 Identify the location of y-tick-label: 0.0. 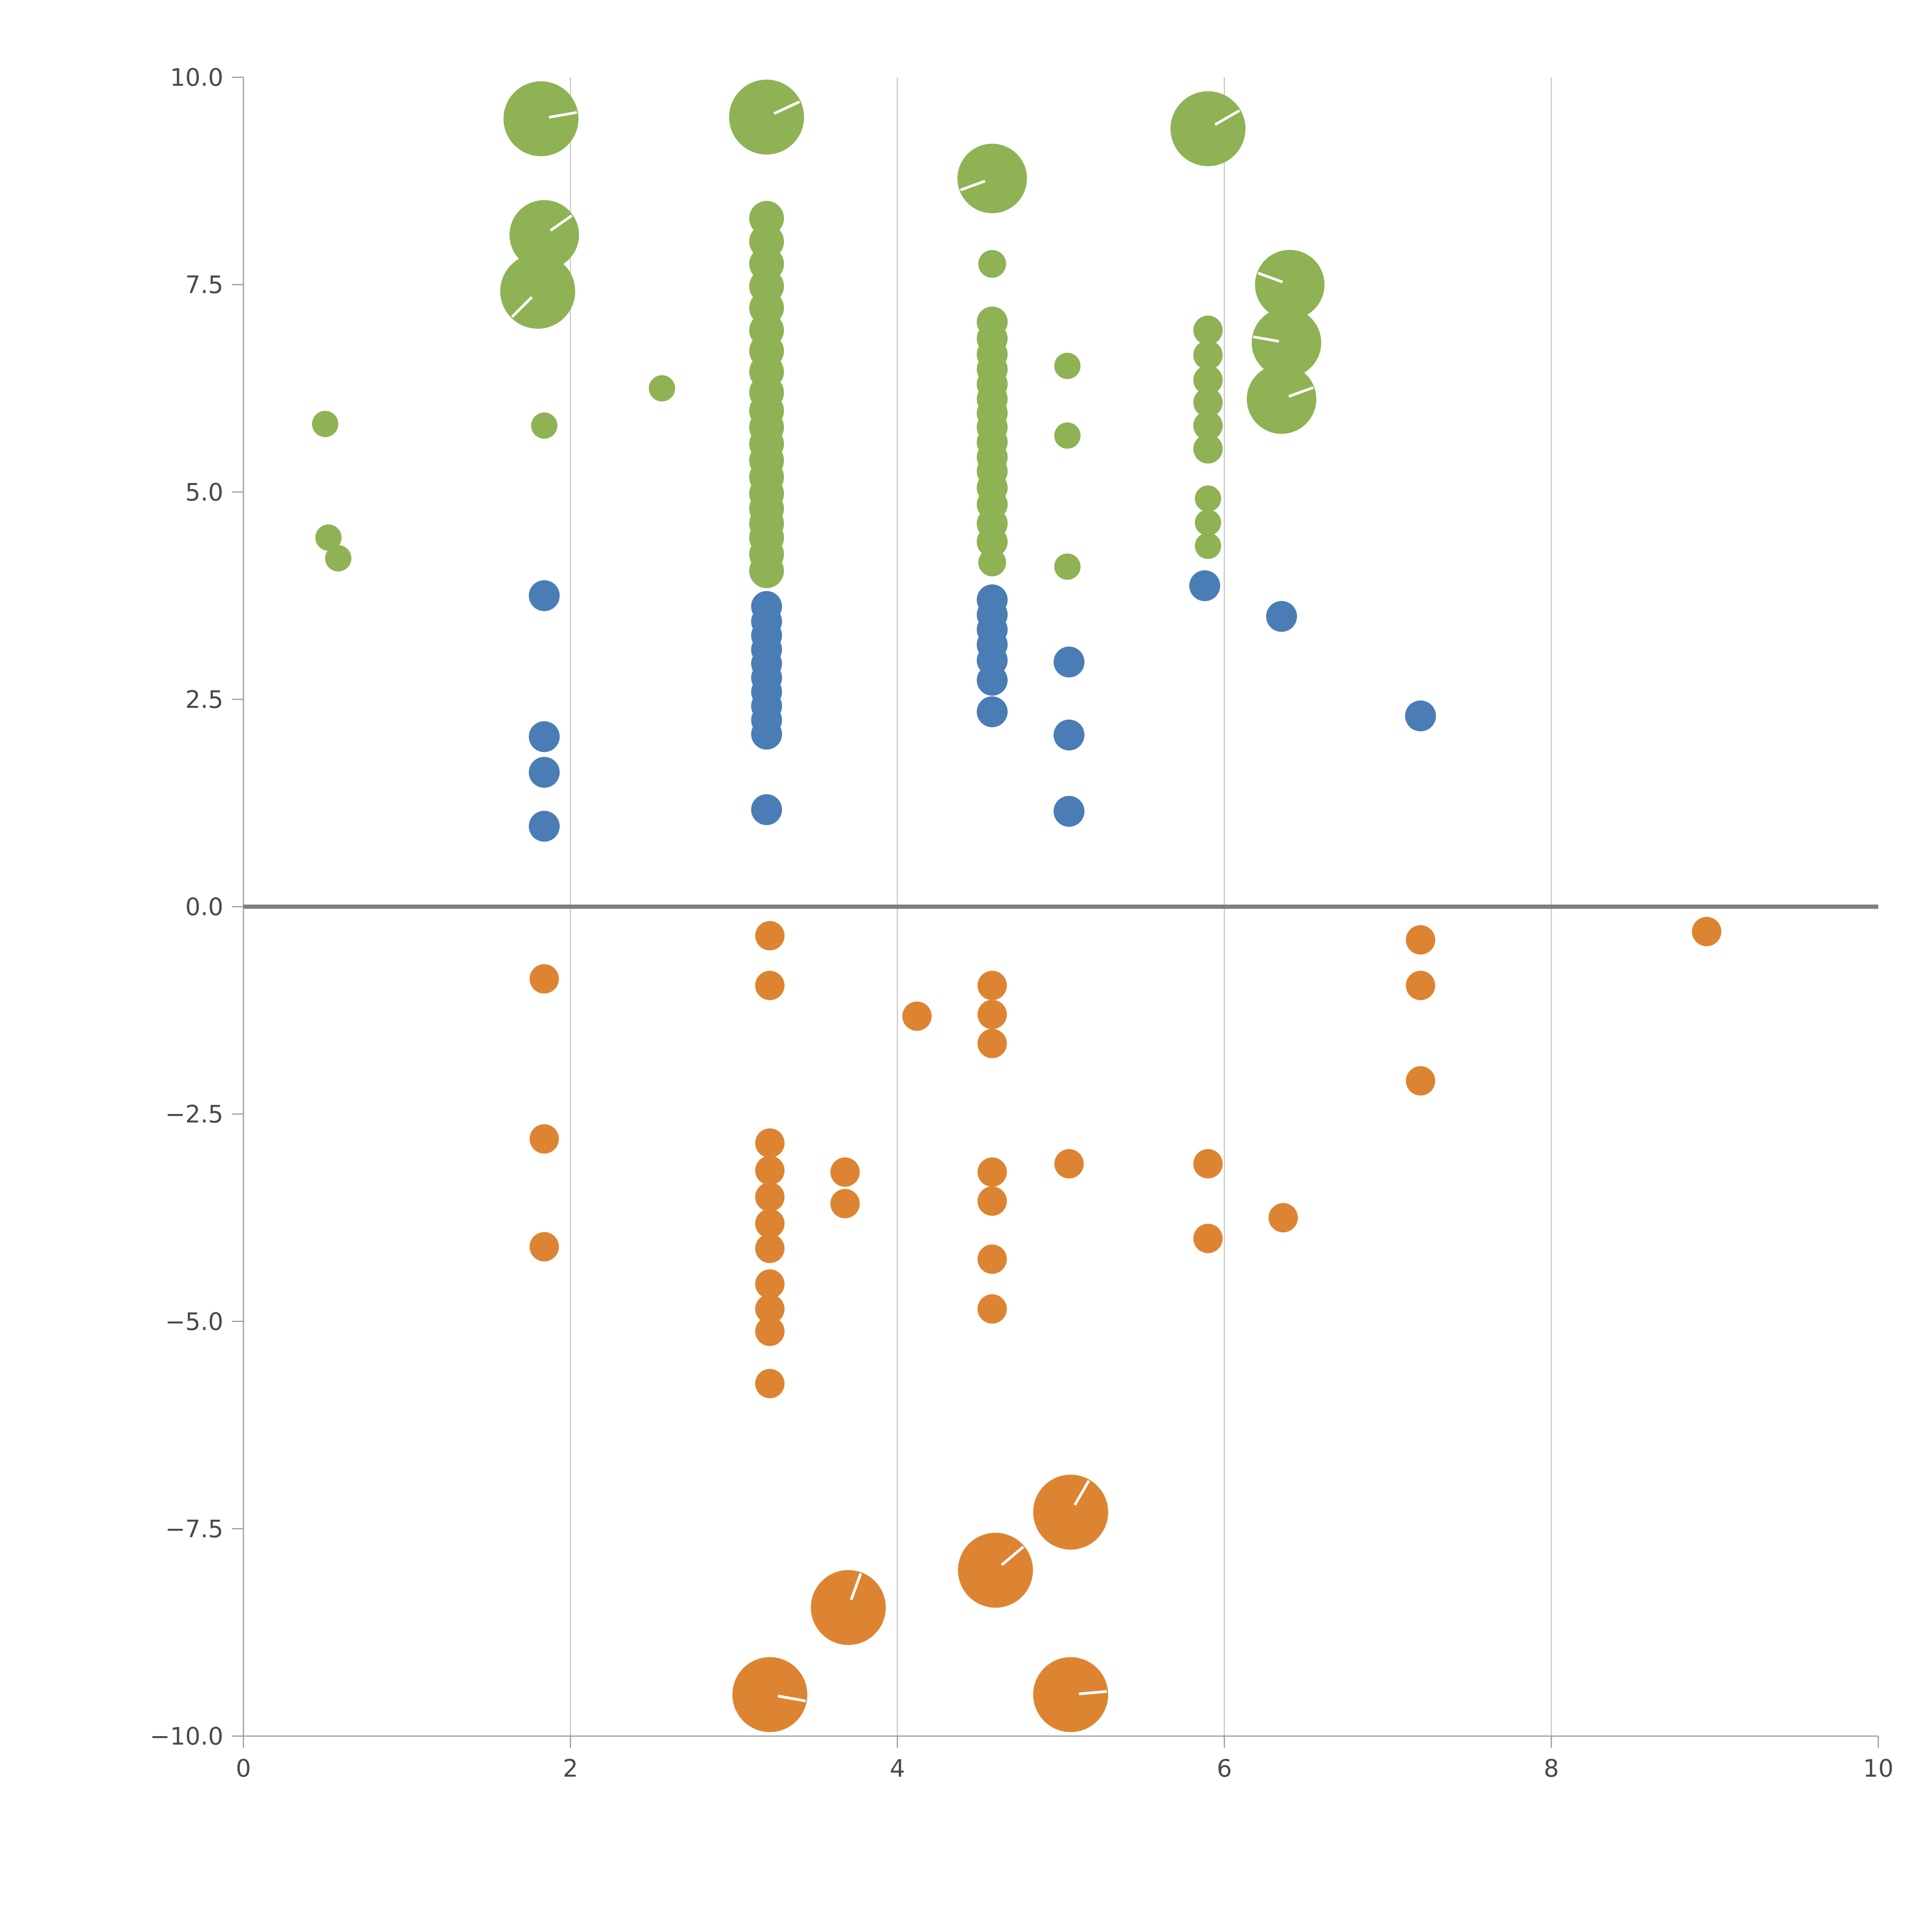
(204, 907).